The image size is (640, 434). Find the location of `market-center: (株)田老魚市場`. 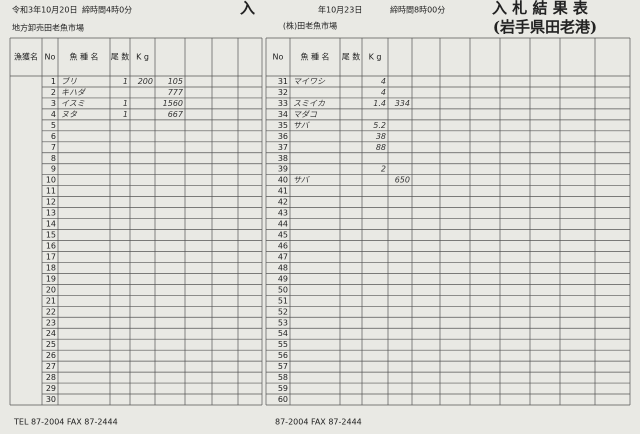

market-center: (株)田老魚市場 is located at coordinates (310, 26).